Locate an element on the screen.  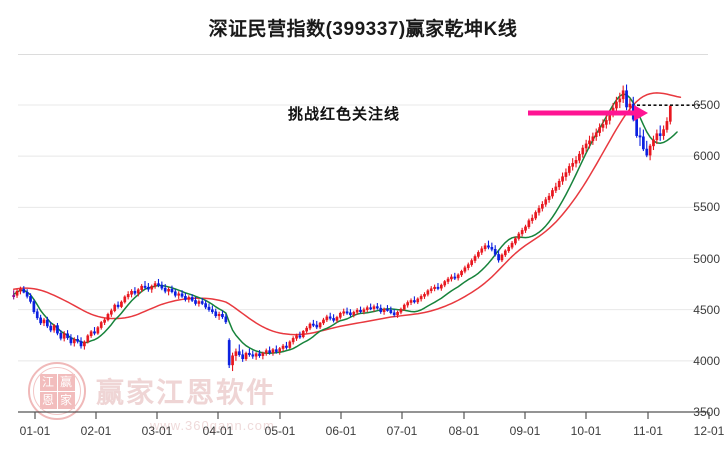
x-axis-tick-label: 08-01 is located at coordinates (464, 431).